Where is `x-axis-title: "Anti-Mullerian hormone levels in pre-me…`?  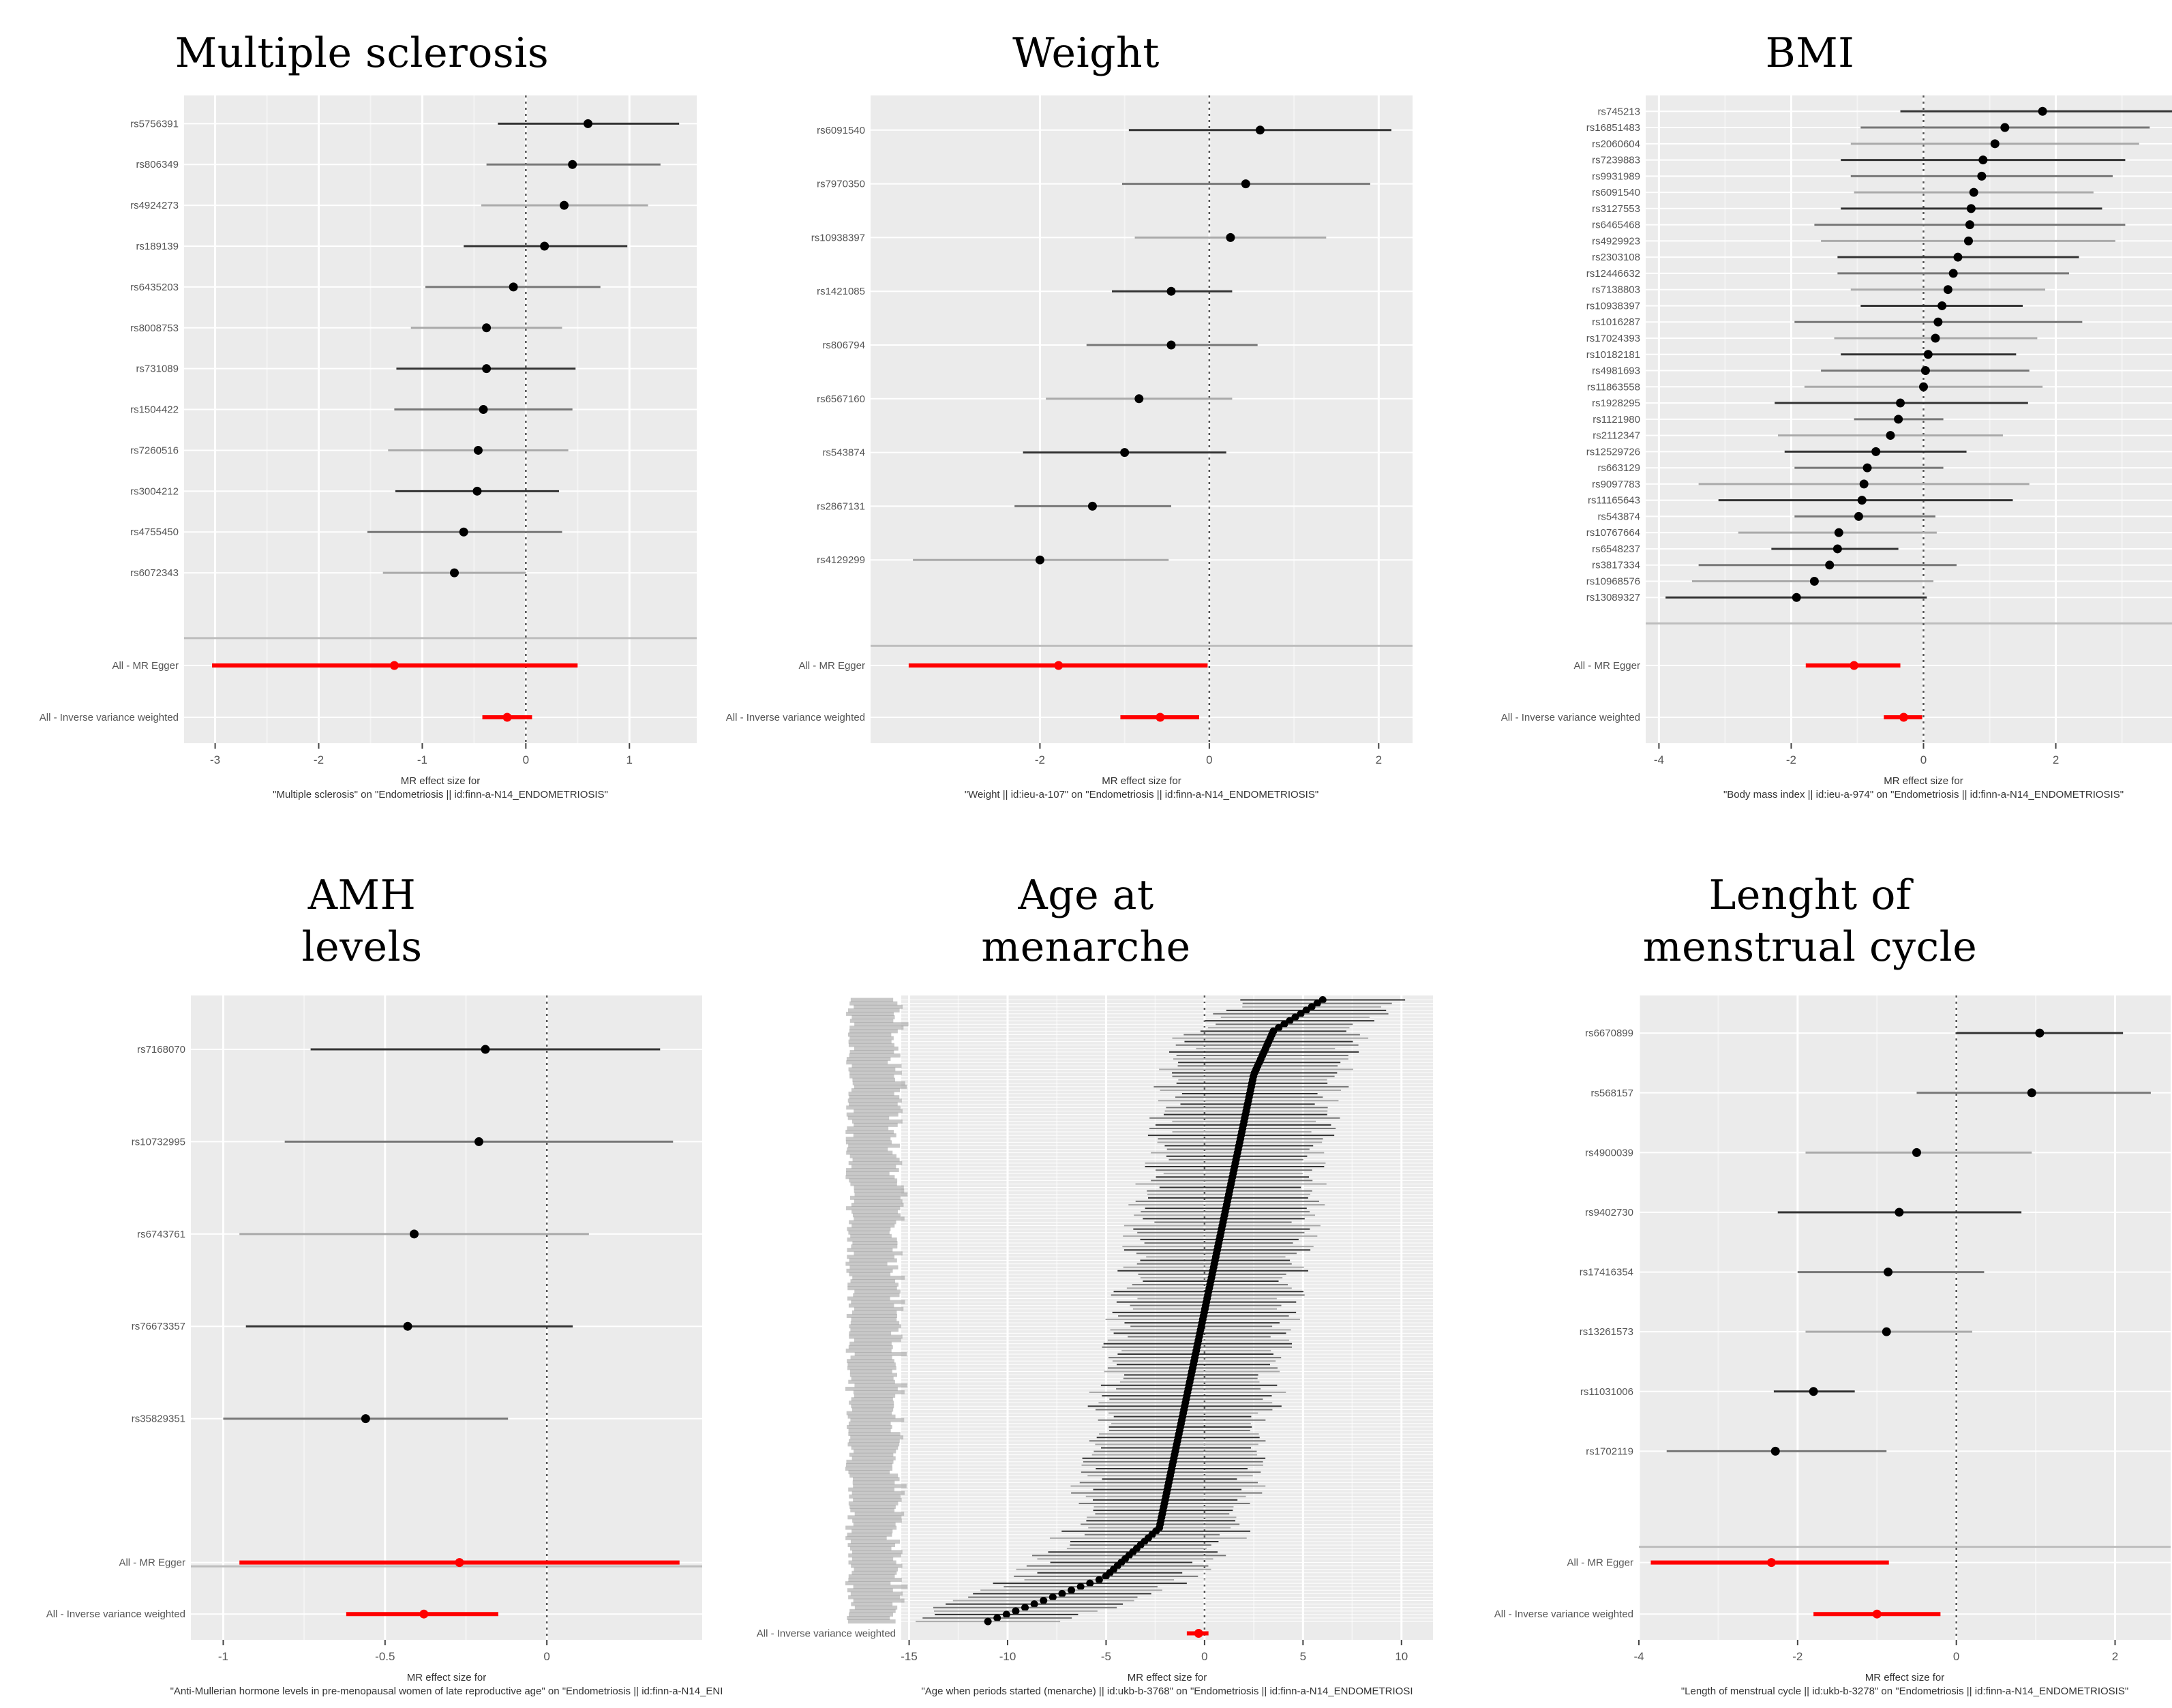 x-axis-title: "Anti-Mullerian hormone levels in pre-me… is located at coordinates (446, 1691).